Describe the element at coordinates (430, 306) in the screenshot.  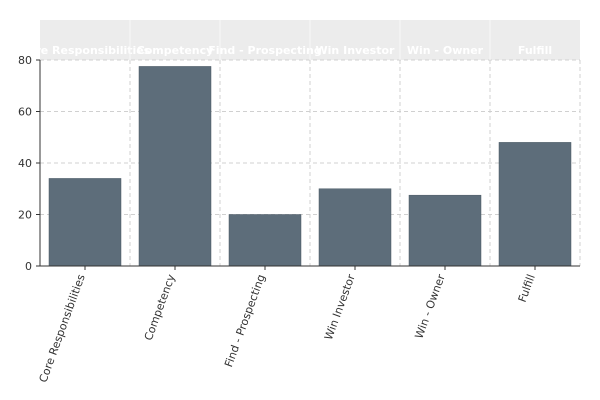
I see `x-tick-label: Win - Owner` at that location.